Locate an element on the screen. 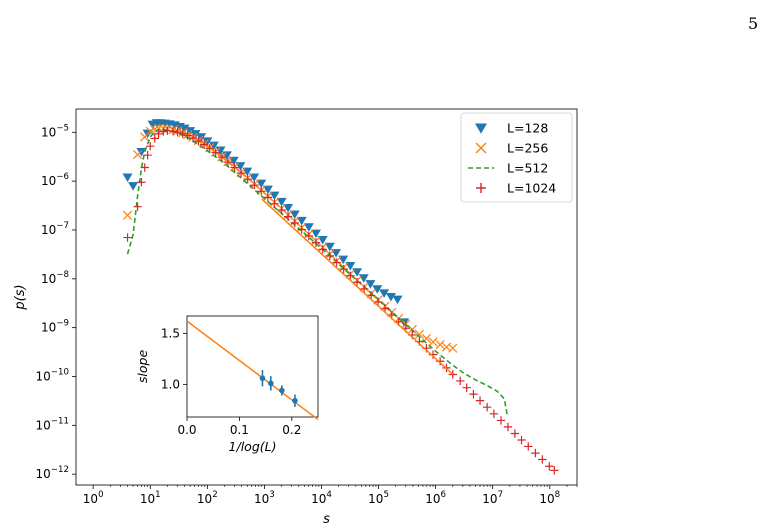  x-axis-label: s is located at coordinates (326, 519).